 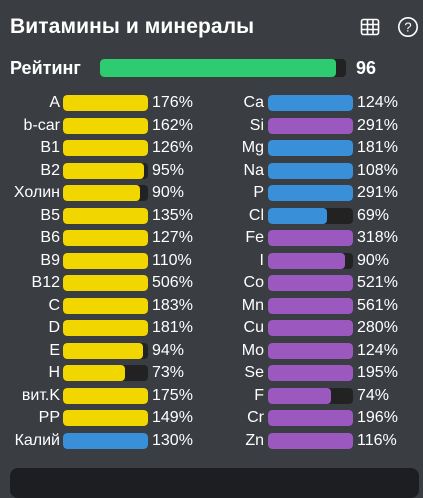 I want to click on nutrient-row: B1 126%, so click(x=211, y=148).